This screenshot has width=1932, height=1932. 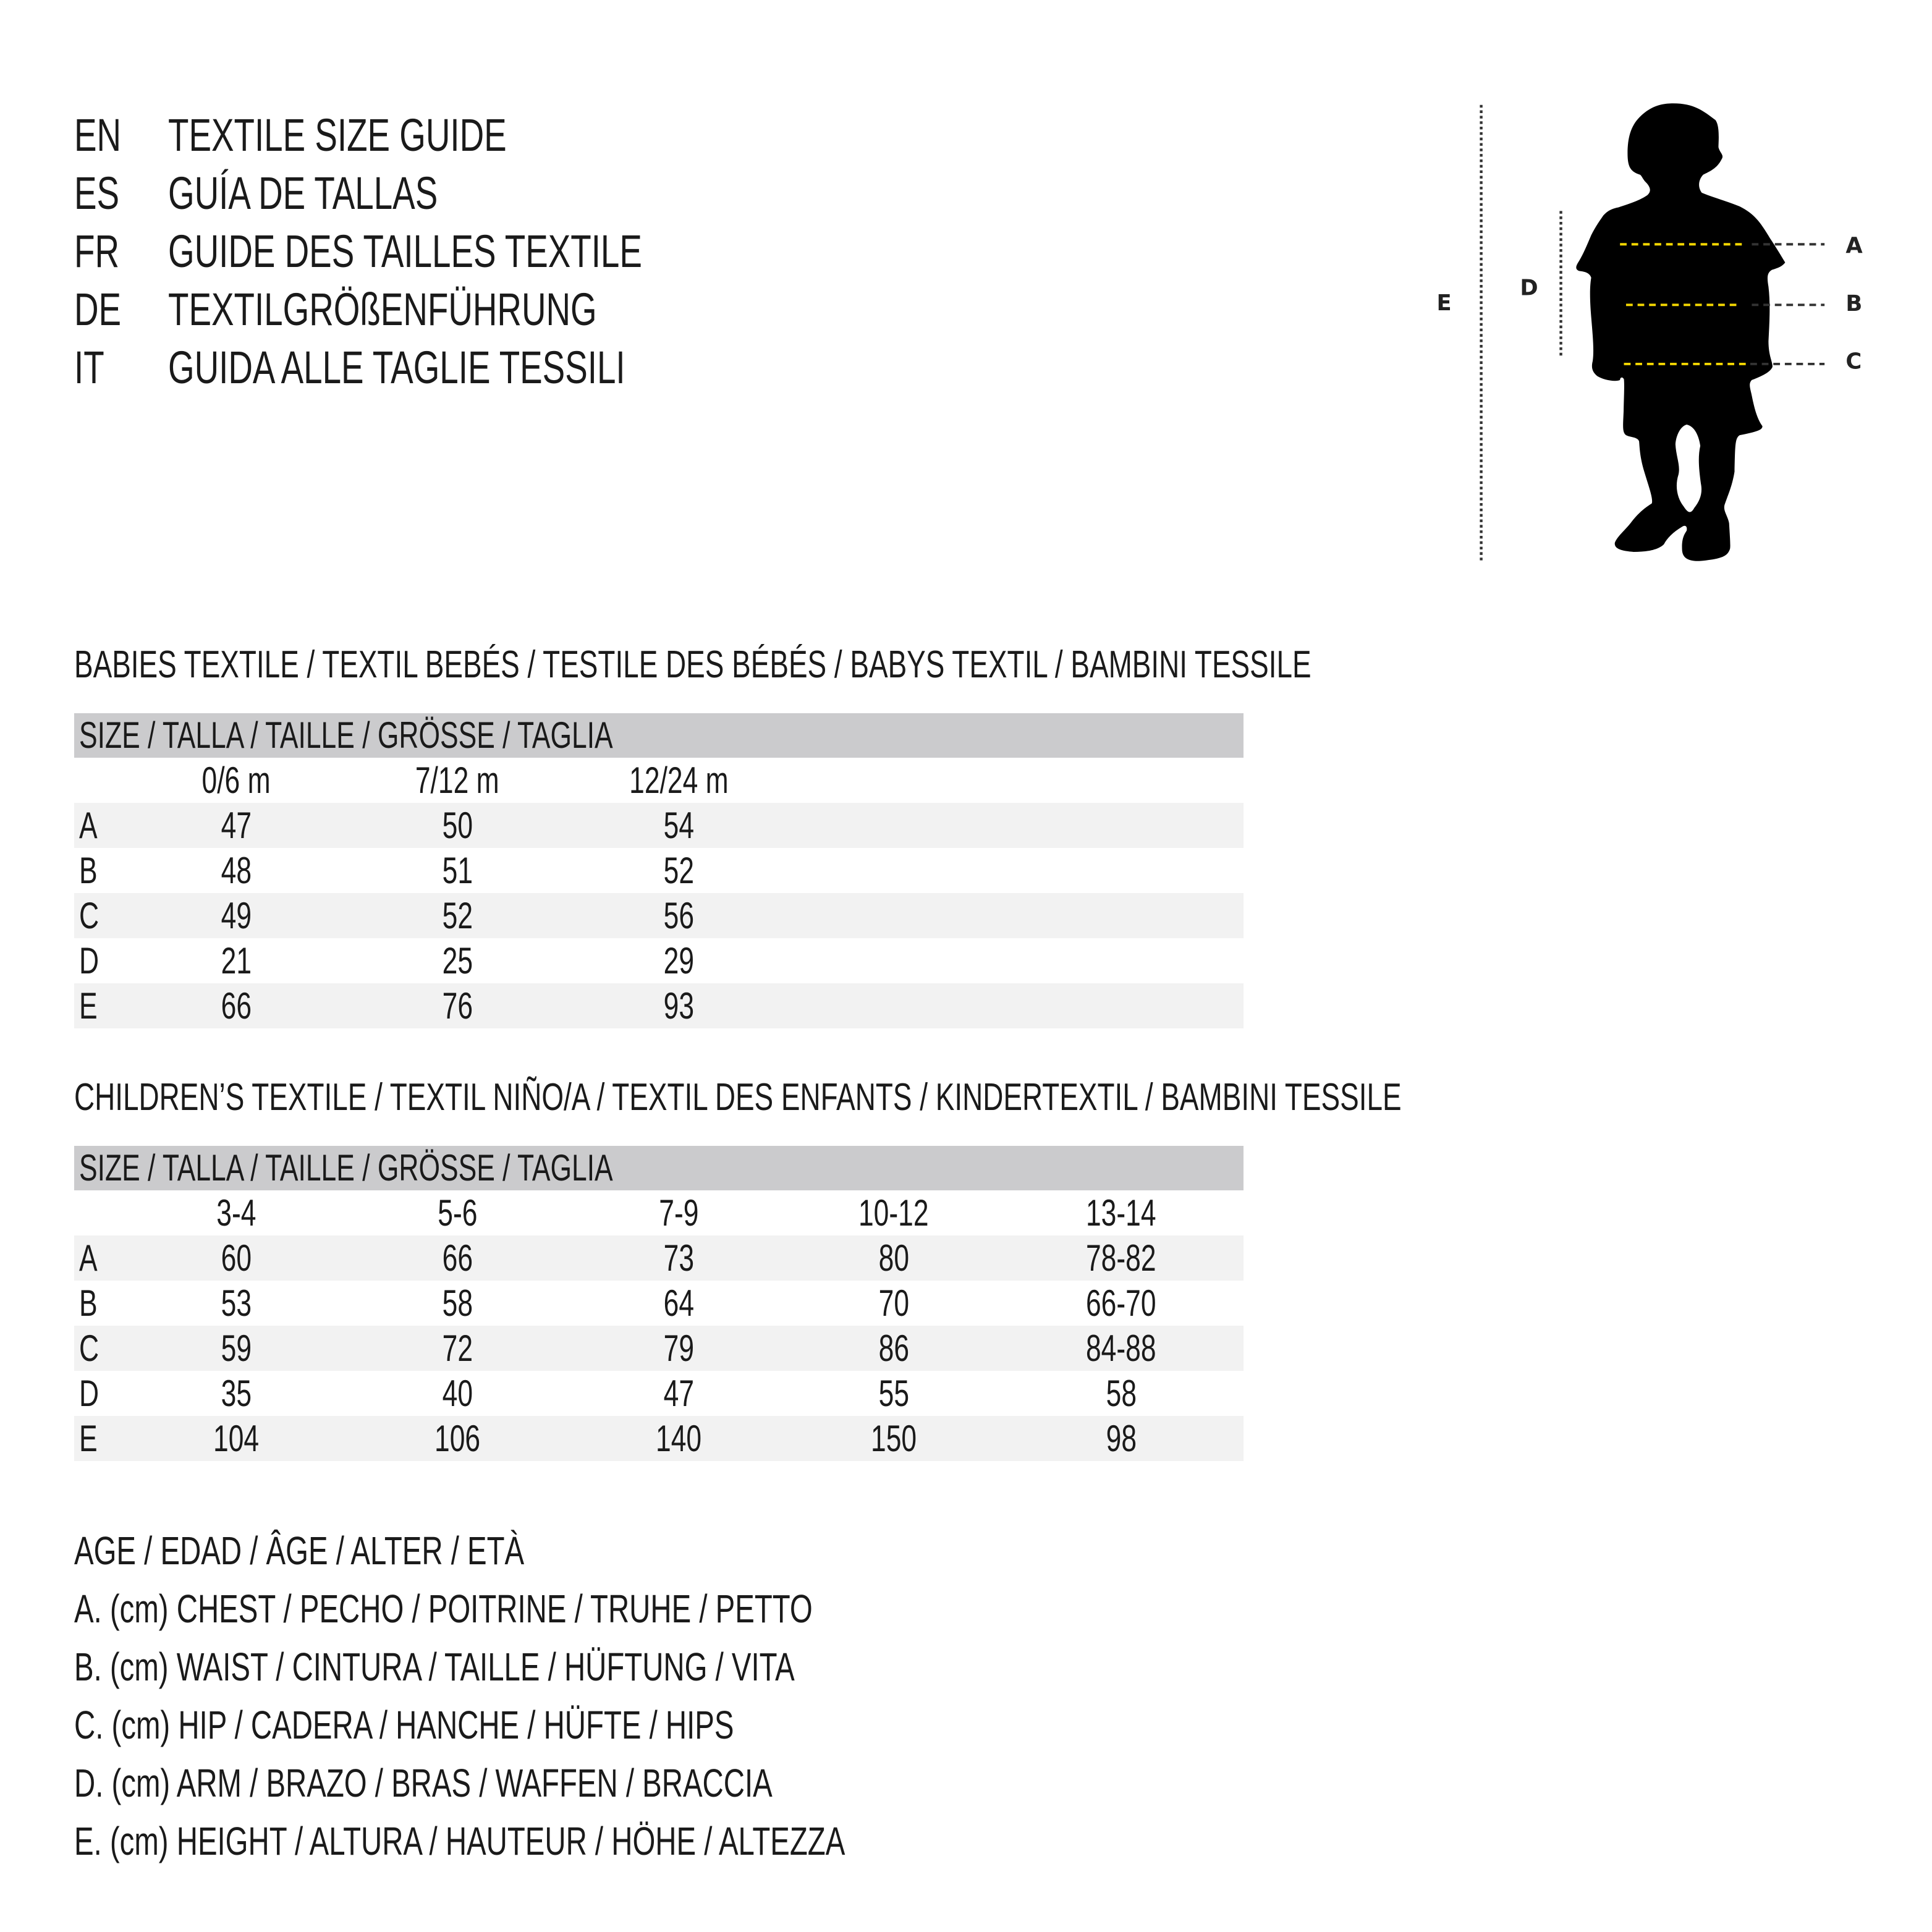 I want to click on table-cell-text: 140, so click(x=678, y=1438).